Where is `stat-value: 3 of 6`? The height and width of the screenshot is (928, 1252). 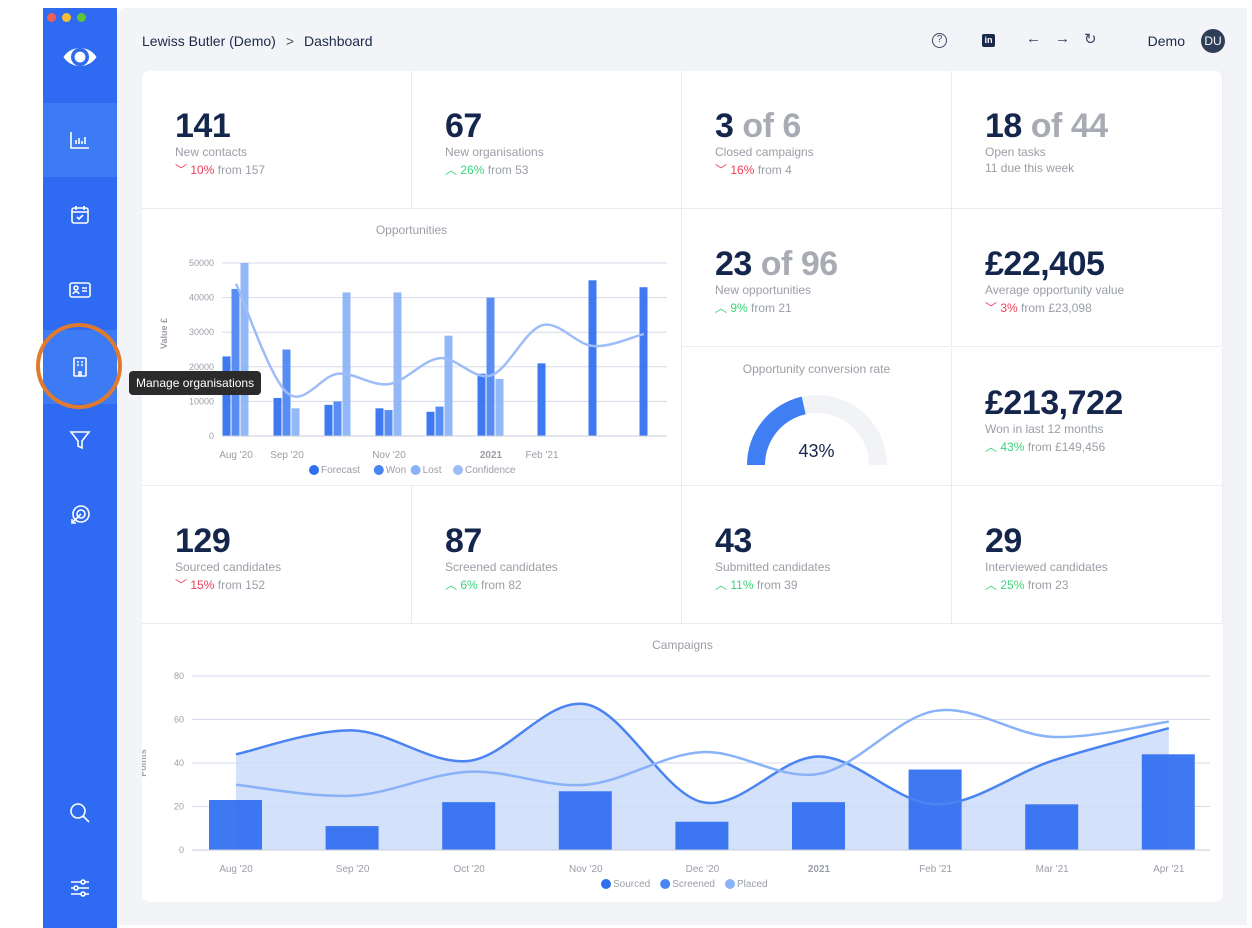 stat-value: 3 of 6 is located at coordinates (758, 126).